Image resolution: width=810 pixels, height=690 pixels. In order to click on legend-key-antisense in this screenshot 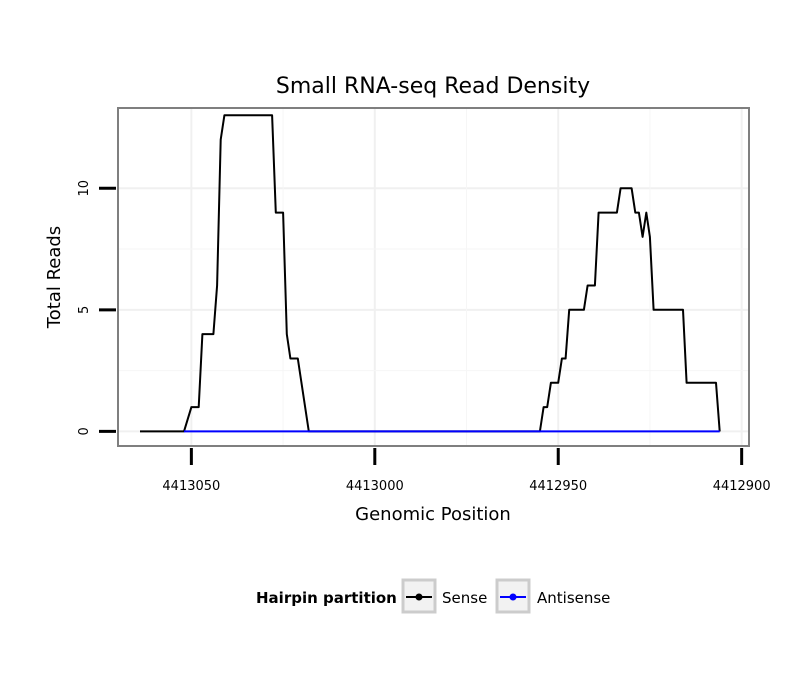, I will do `click(513, 596)`.